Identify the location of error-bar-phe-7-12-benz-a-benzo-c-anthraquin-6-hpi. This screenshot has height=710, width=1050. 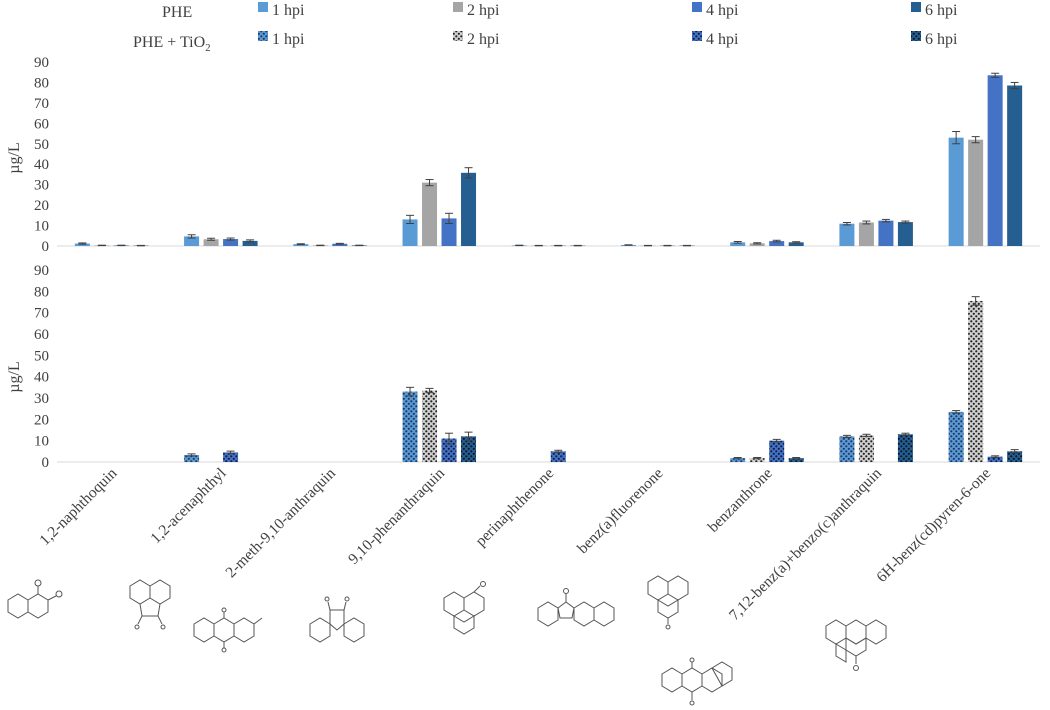
(905, 222).